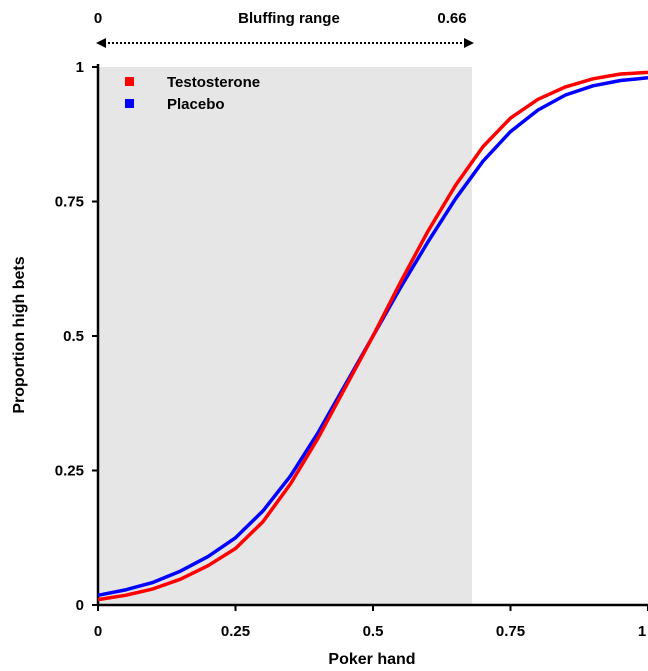 Image resolution: width=648 pixels, height=671 pixels. I want to click on range-end-label: 0.66, so click(451, 18).